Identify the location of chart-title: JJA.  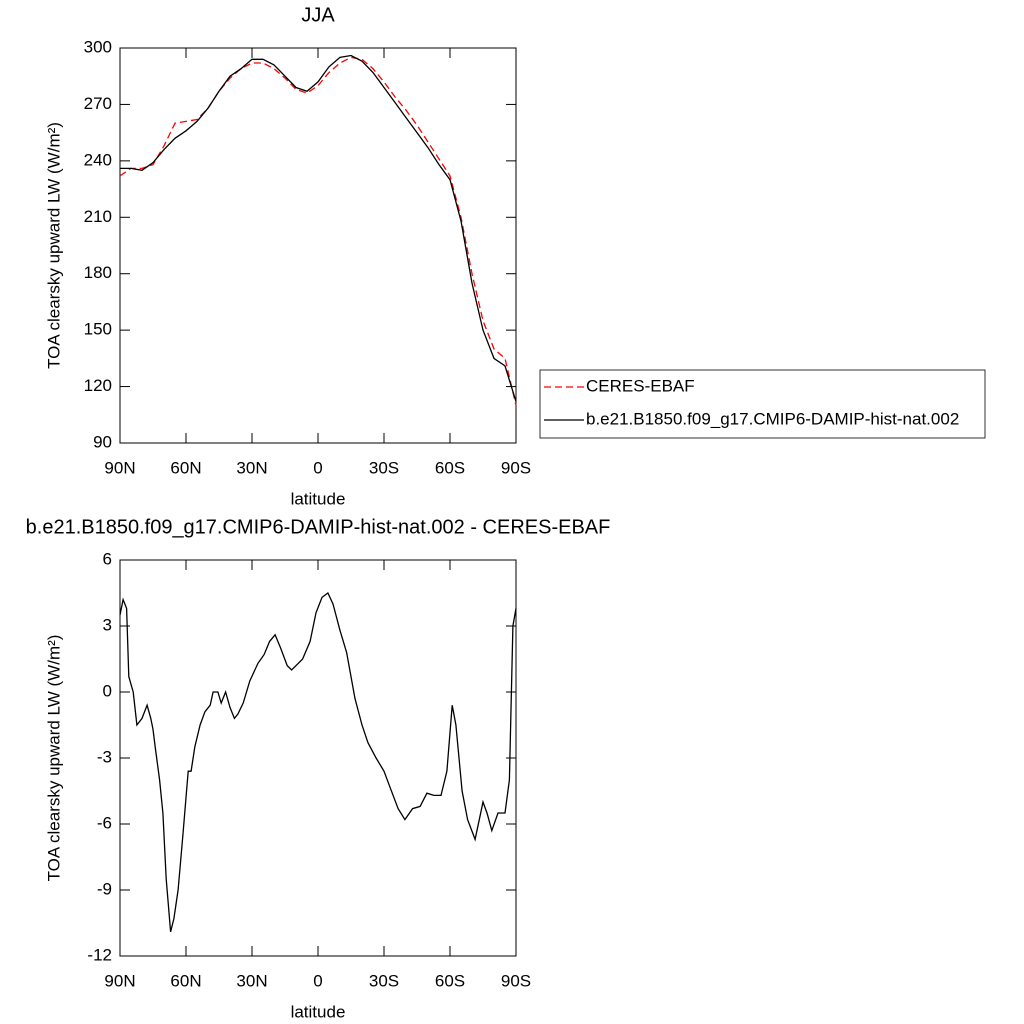
(318, 15).